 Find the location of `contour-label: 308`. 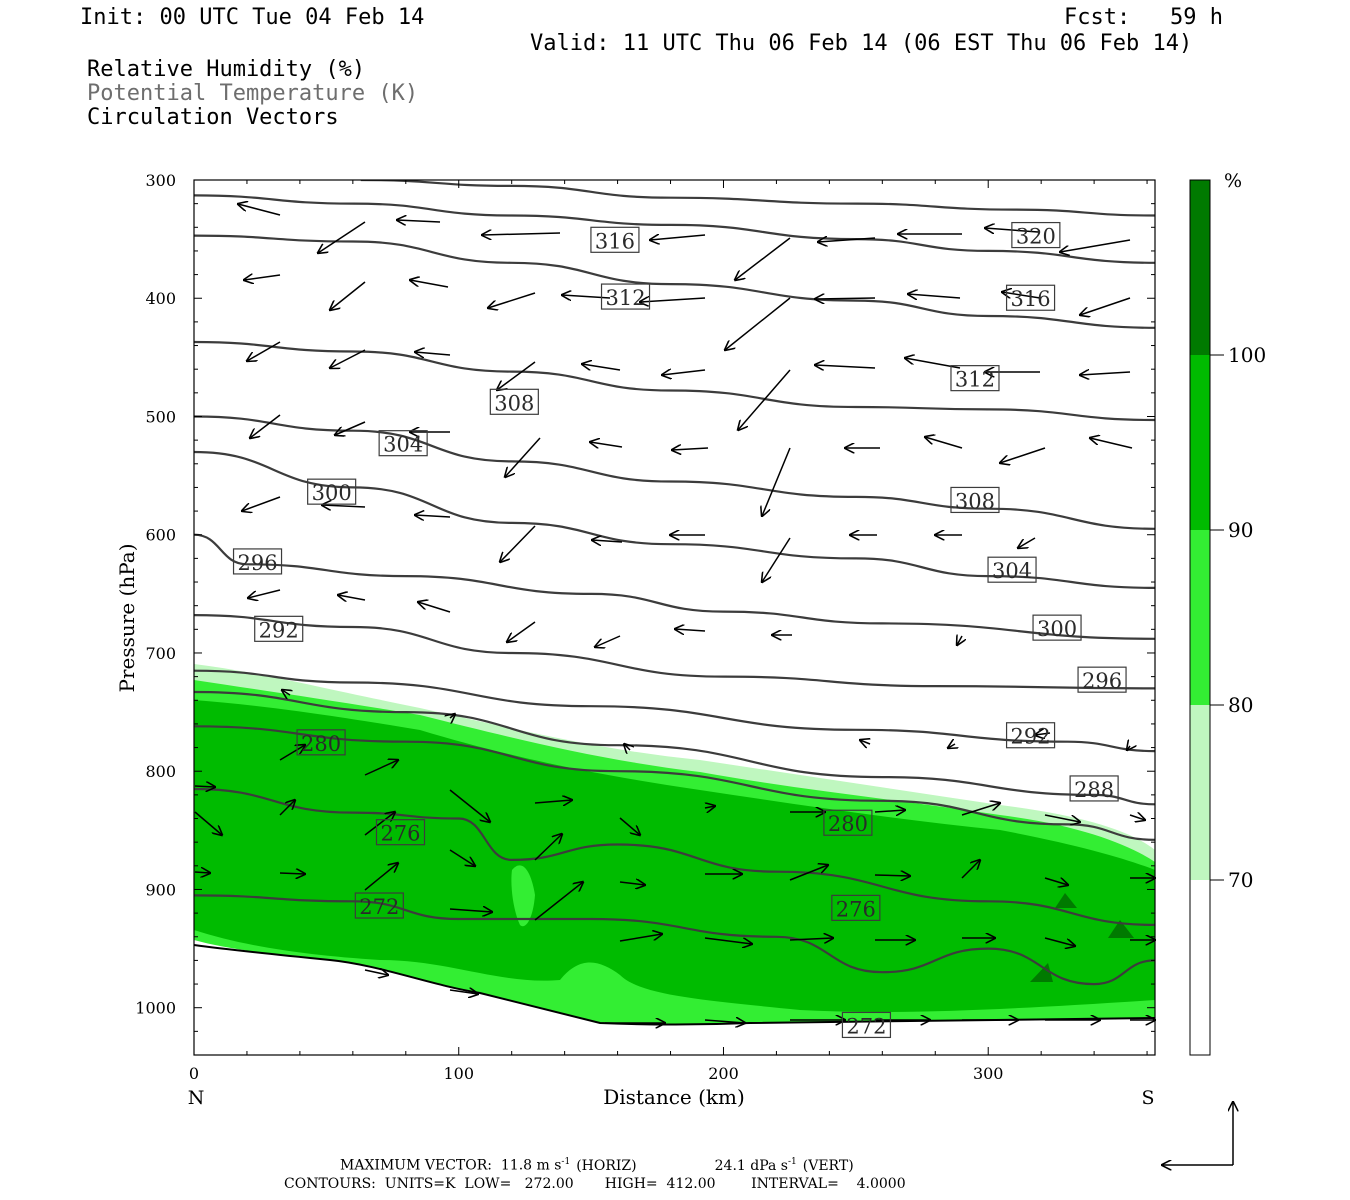

contour-label: 308 is located at coordinates (514, 403).